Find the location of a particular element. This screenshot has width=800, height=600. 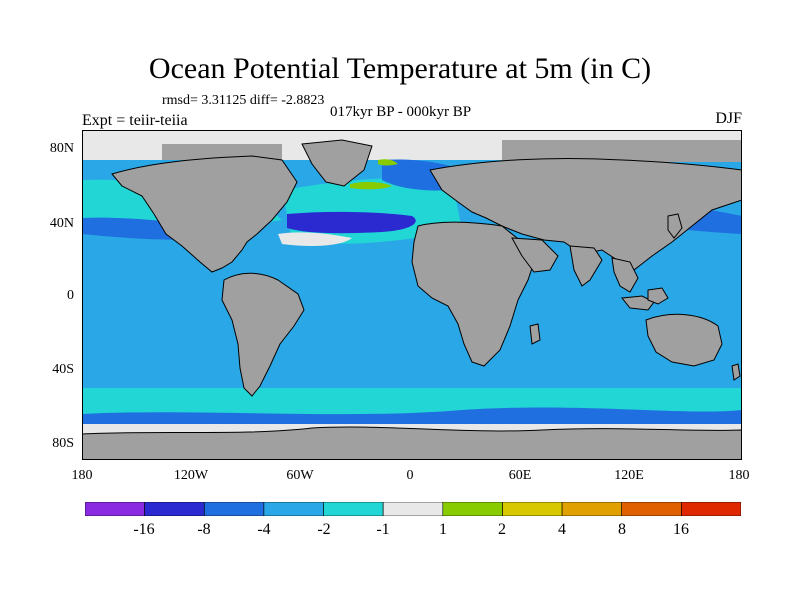

arabia is located at coordinates (535, 255).